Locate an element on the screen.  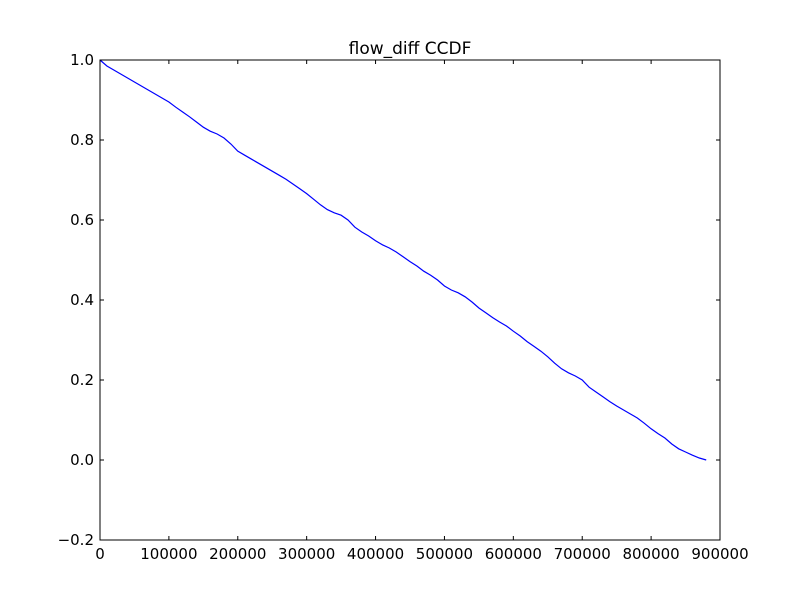
y-tick-label: 0.8 is located at coordinates (82, 140).